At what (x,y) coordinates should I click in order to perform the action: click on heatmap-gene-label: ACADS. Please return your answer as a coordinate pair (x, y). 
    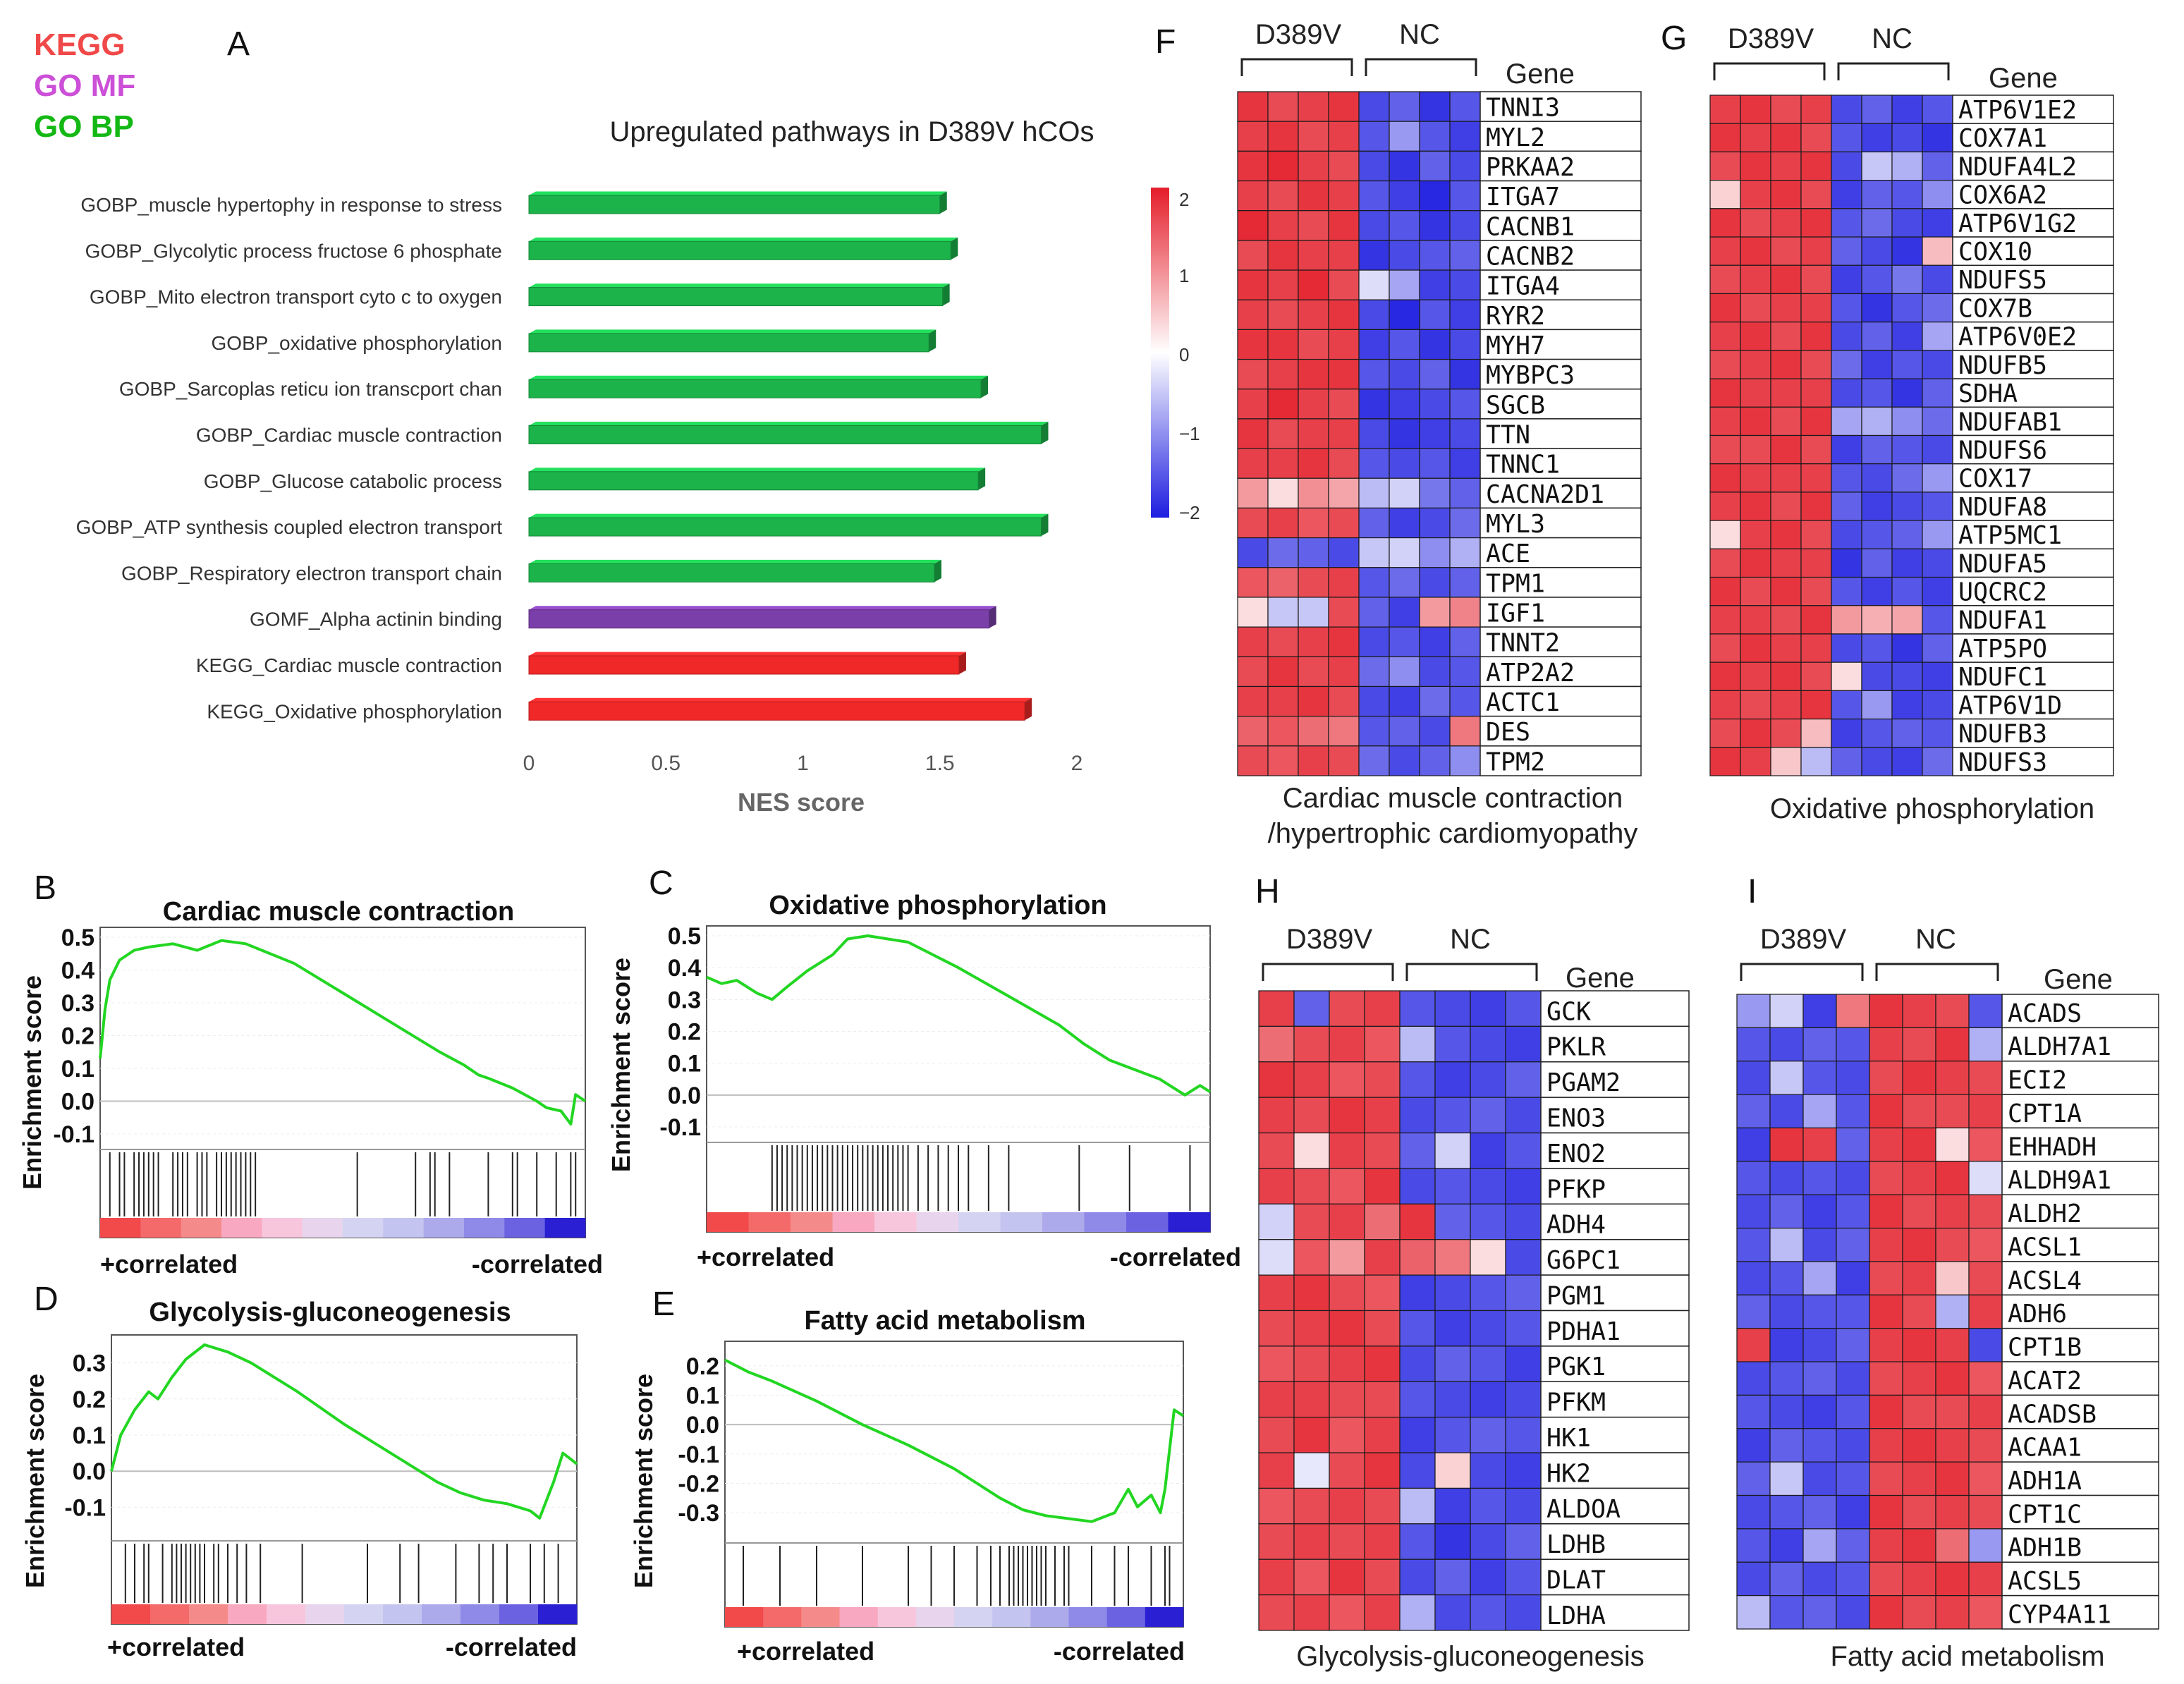
    Looking at the image, I should click on (2045, 1013).